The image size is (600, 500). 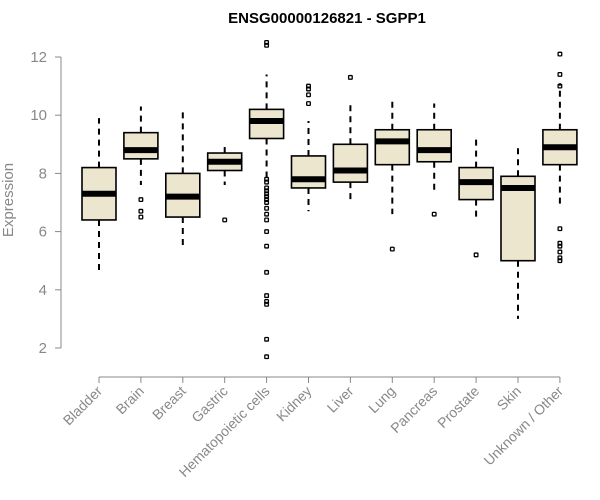 What do you see at coordinates (169, 403) in the screenshot?
I see `x-tick-label: Breast` at bounding box center [169, 403].